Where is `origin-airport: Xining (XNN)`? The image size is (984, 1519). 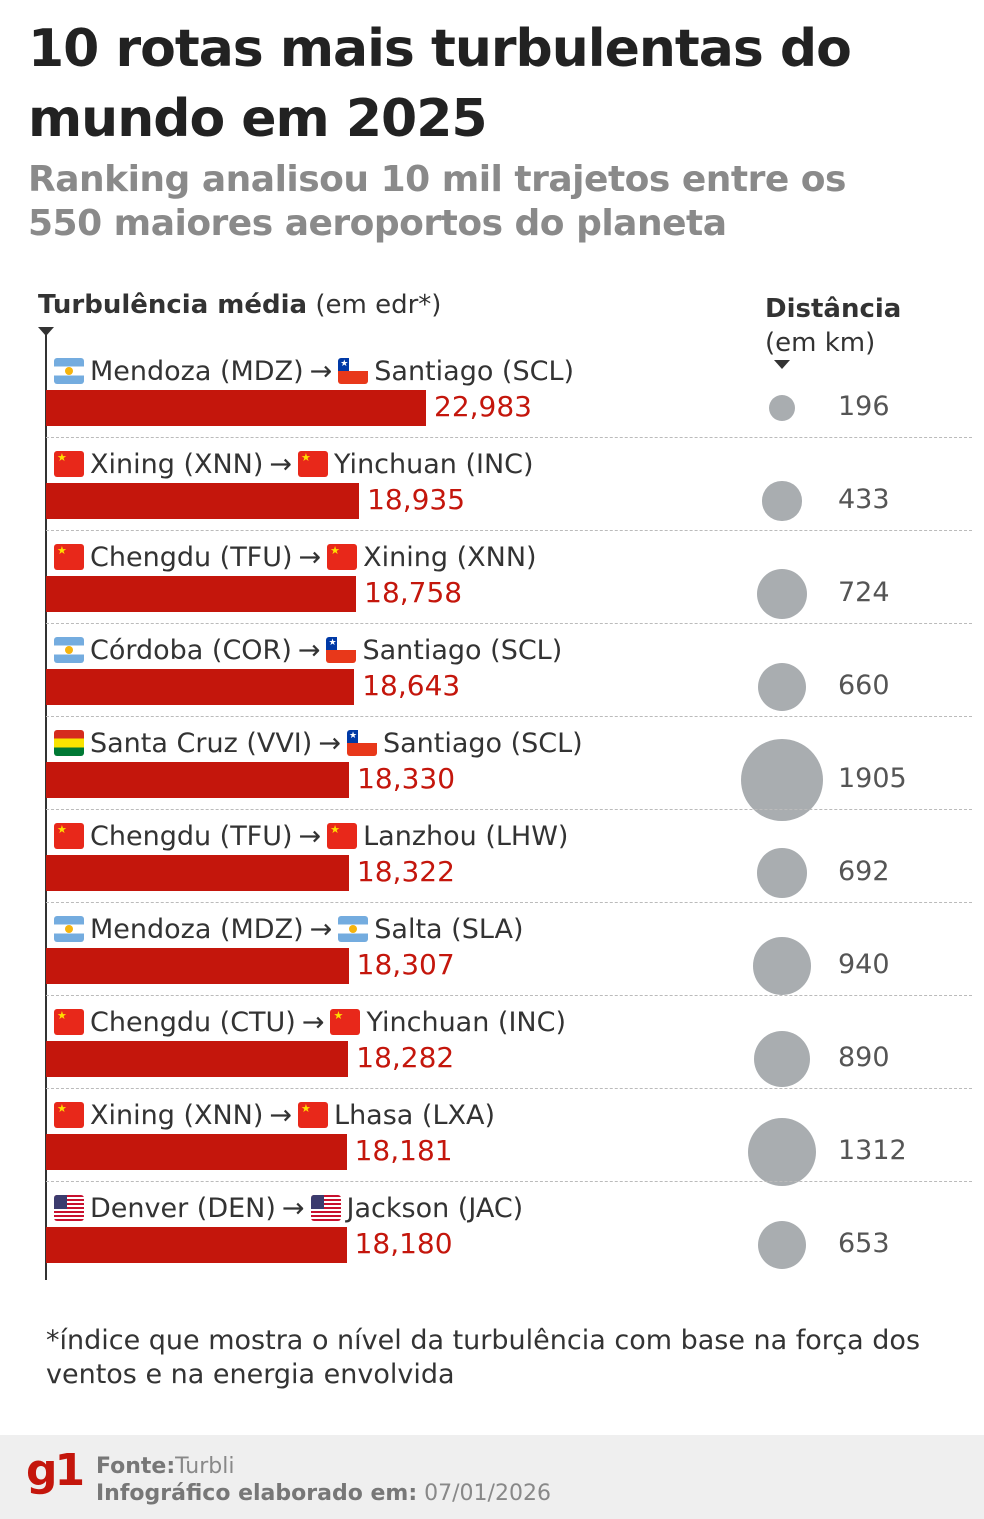
origin-airport: Xining (XNN) is located at coordinates (177, 1115).